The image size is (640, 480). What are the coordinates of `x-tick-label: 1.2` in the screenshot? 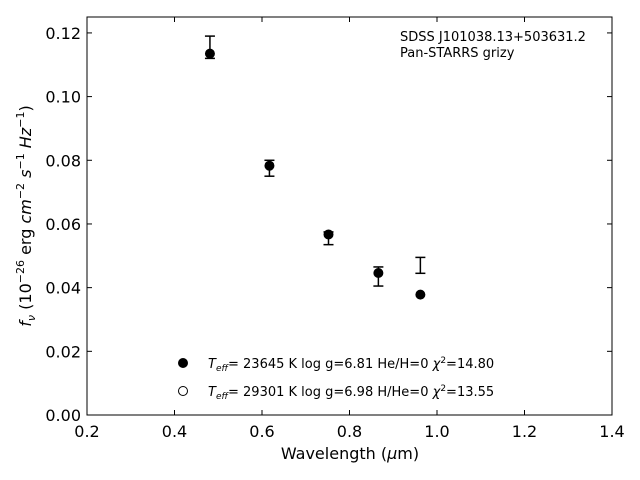 It's located at (524, 431).